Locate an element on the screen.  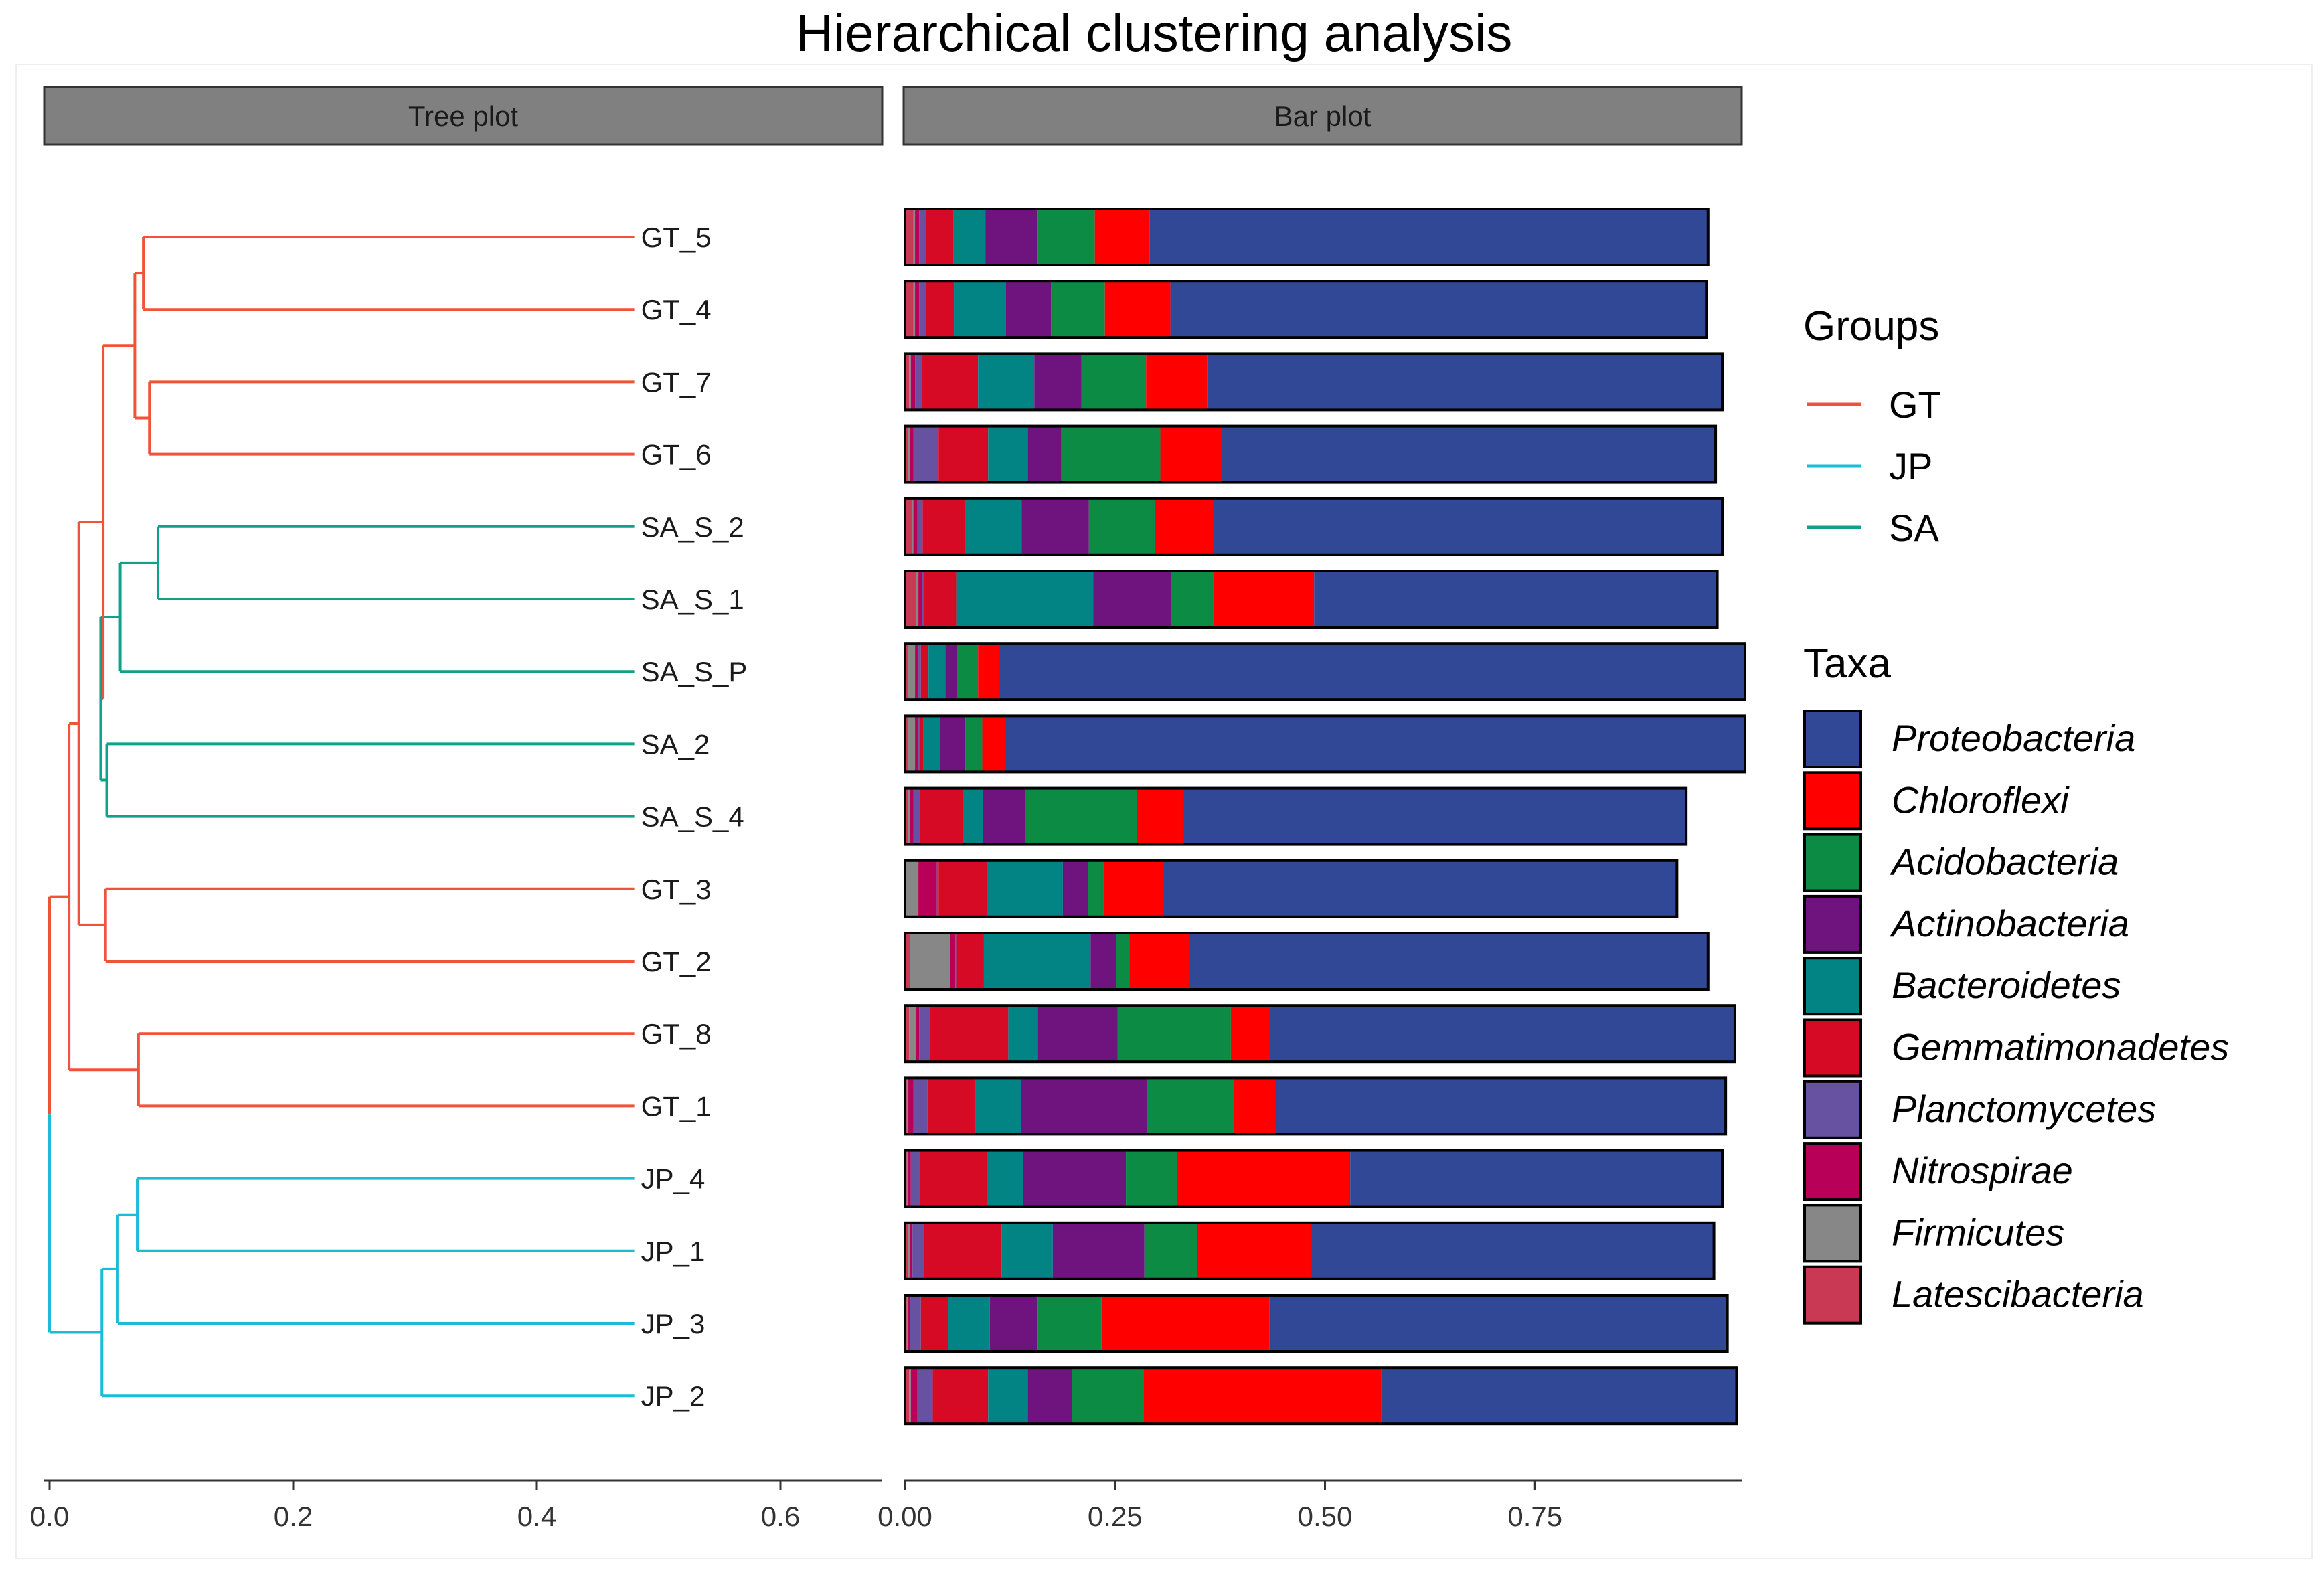
bar-segment-sa-s-p-actinobacteria is located at coordinates (951, 671).